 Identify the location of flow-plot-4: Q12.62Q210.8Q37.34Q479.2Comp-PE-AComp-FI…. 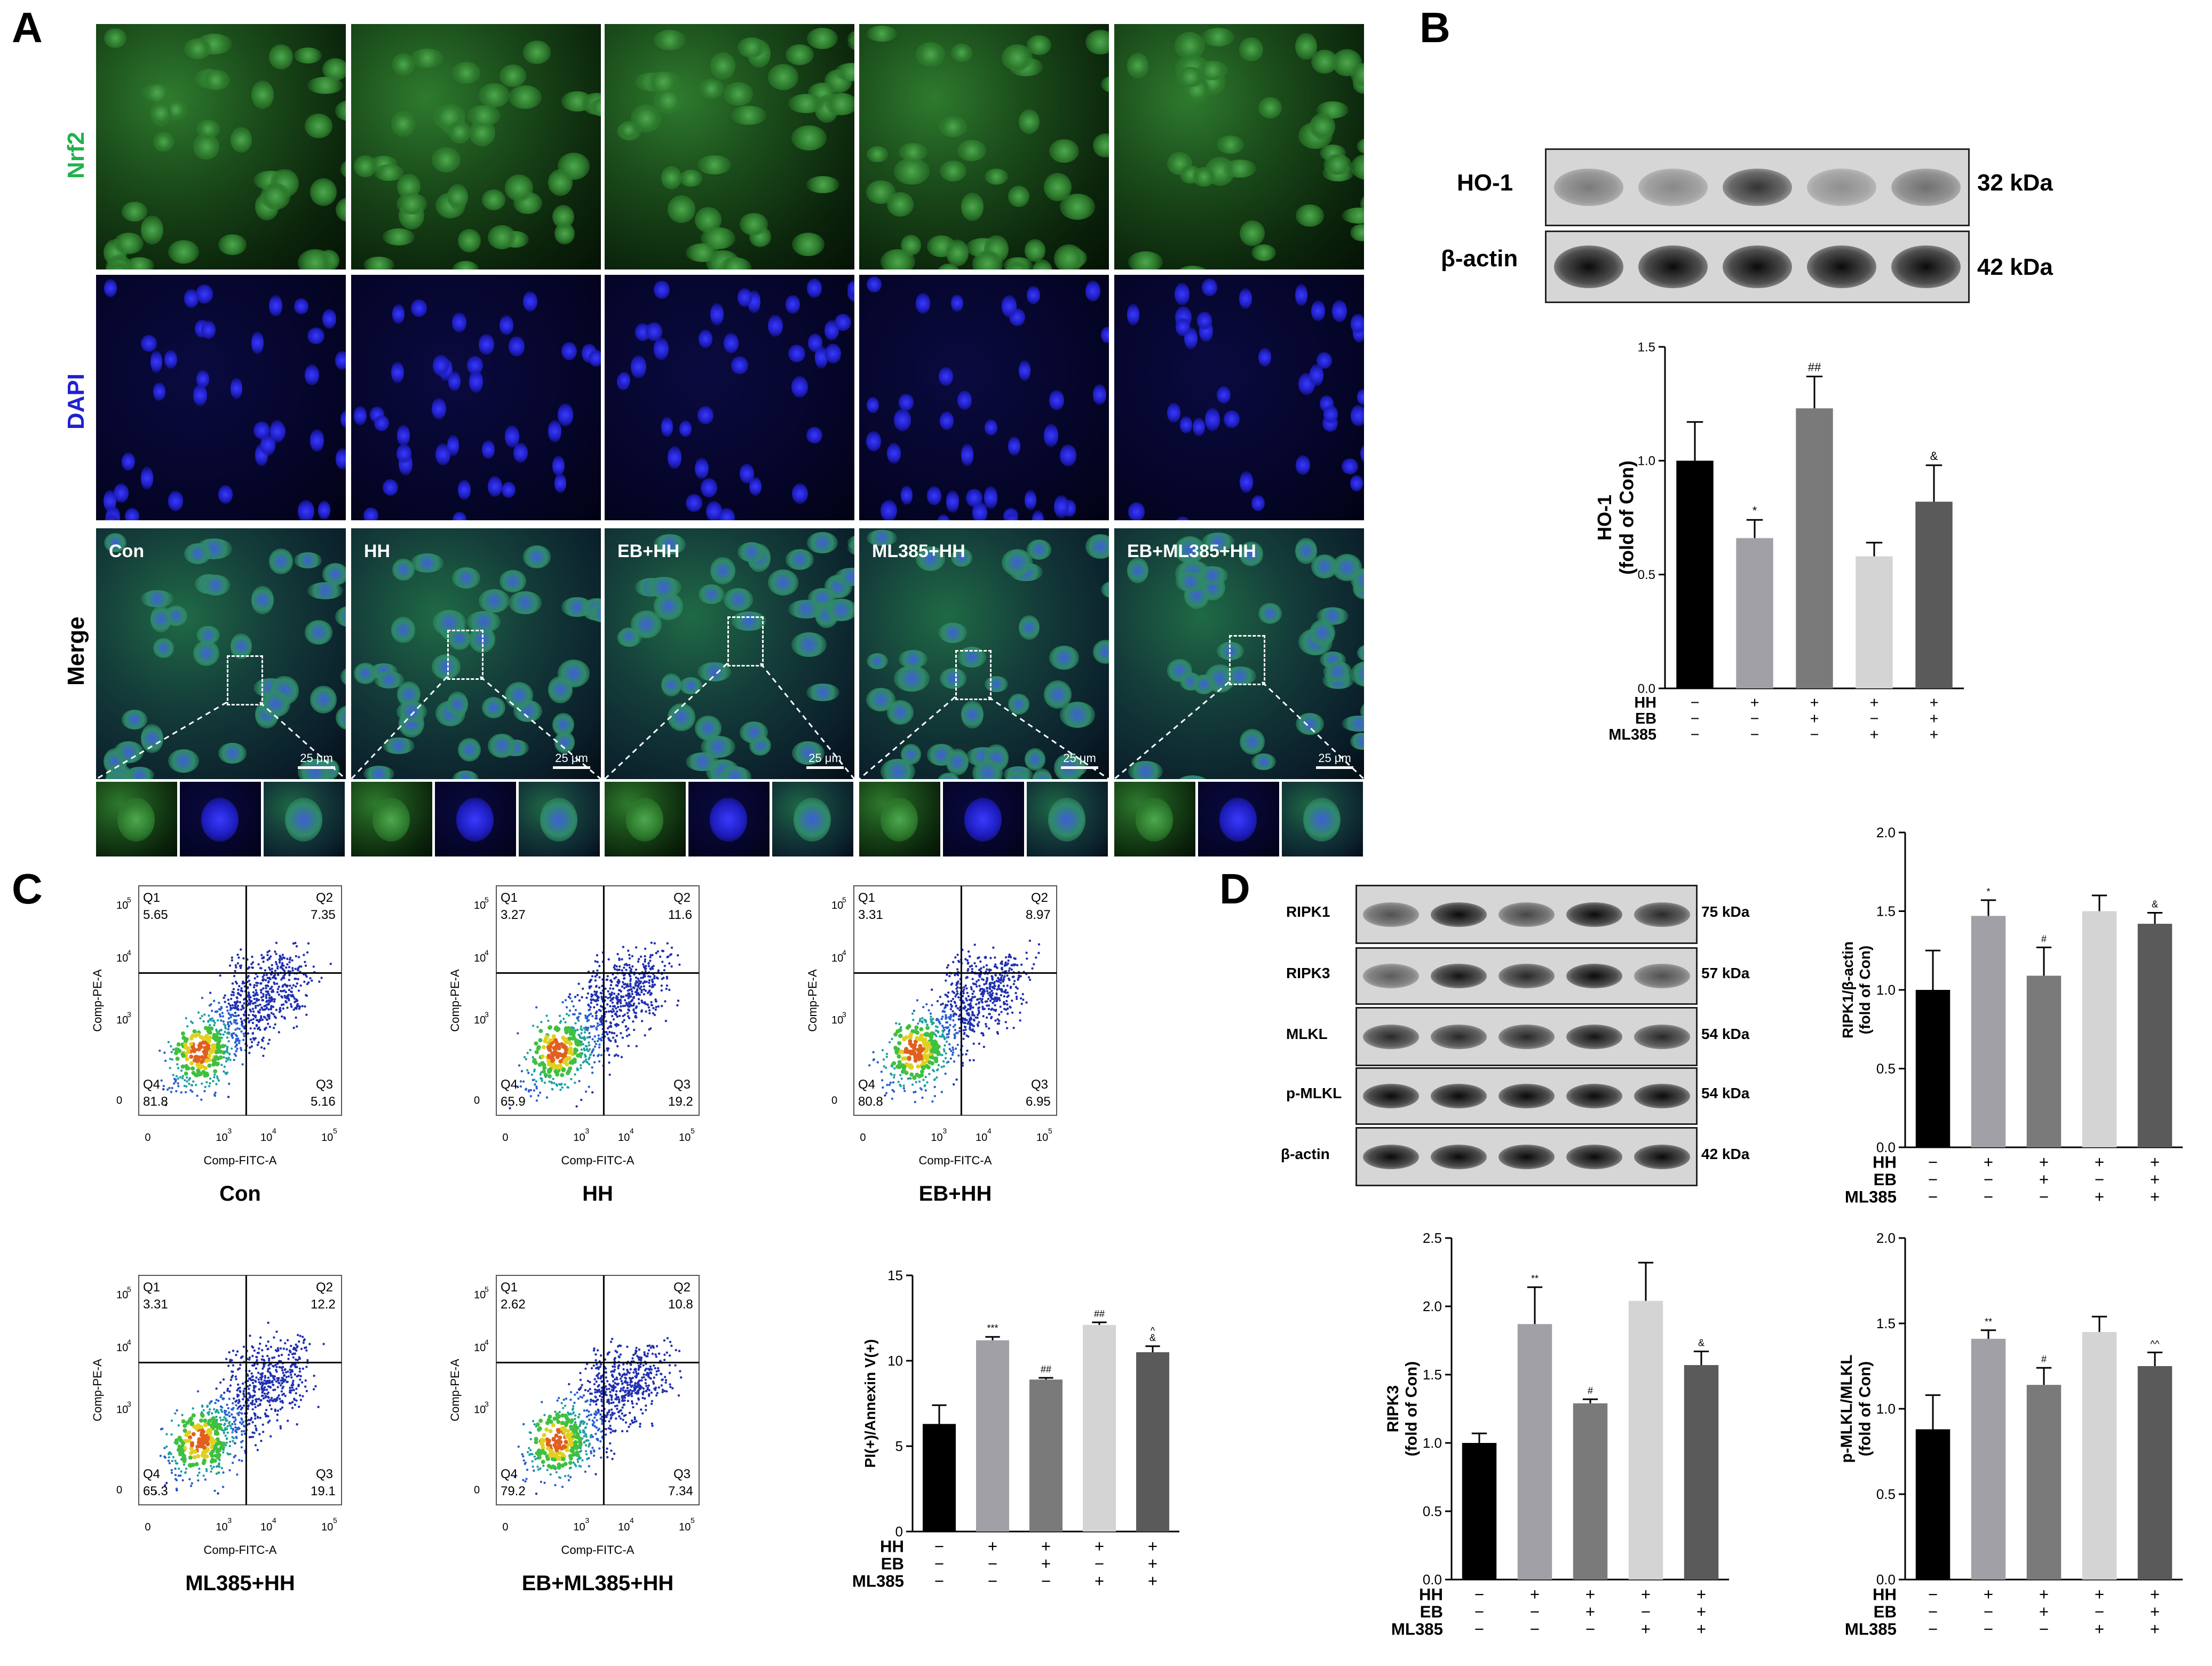
(574, 1416).